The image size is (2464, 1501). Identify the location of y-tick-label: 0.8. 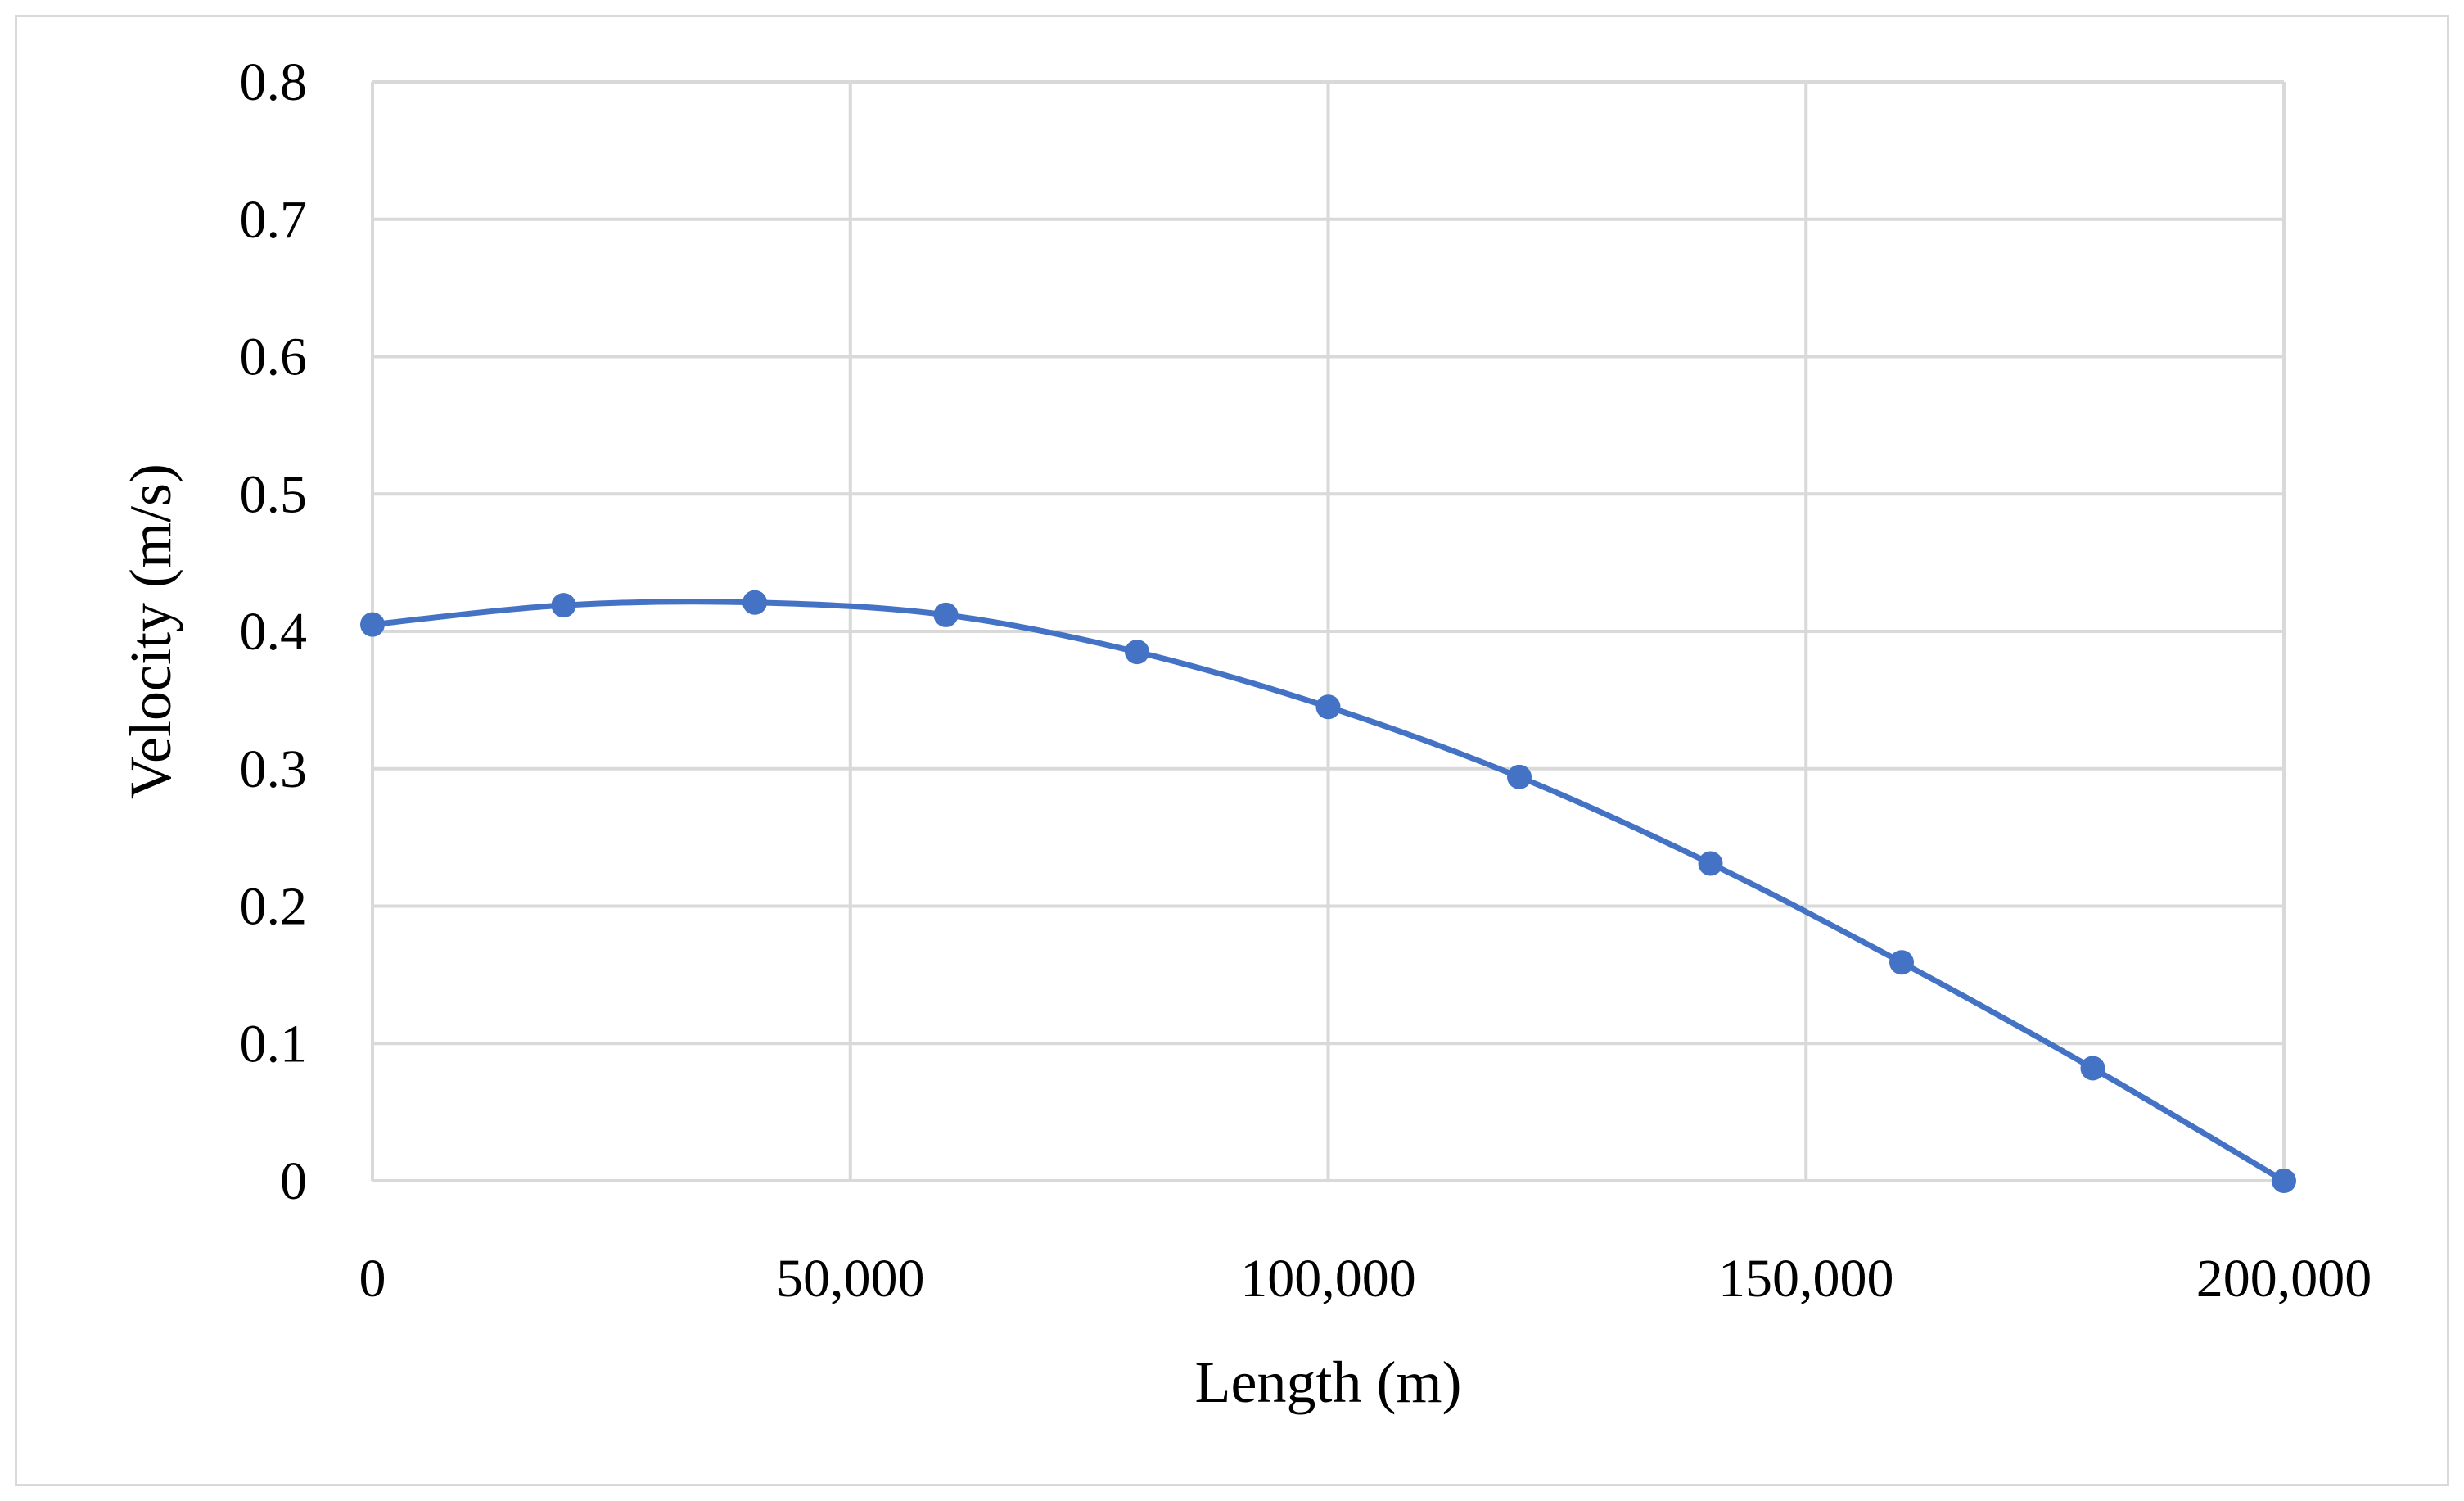
(274, 82).